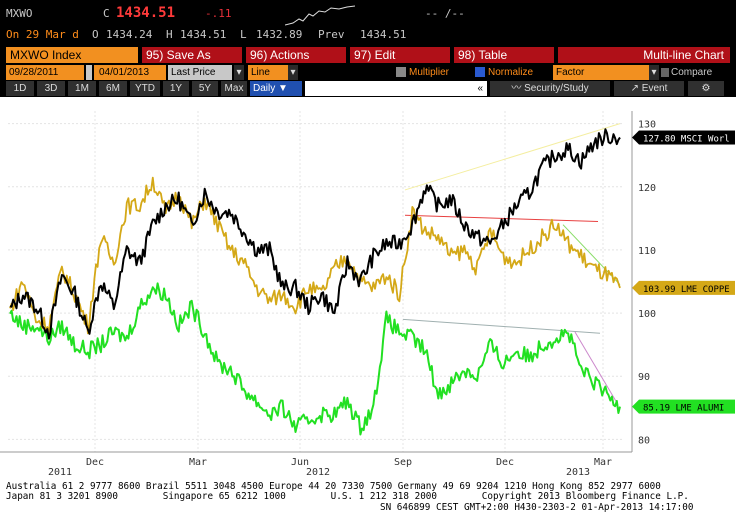 The image size is (736, 527). Describe the element at coordinates (113, 88) in the screenshot. I see `period-6m: 6M` at that location.